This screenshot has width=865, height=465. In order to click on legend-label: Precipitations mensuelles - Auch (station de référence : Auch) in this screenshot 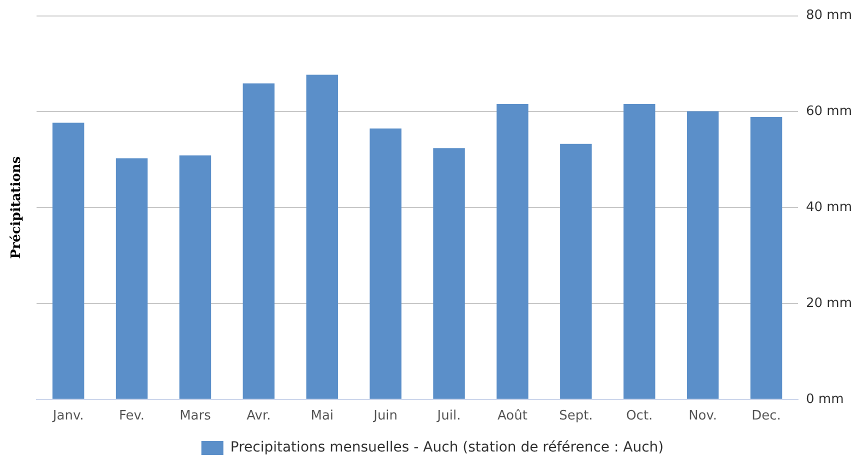, I will do `click(447, 448)`.